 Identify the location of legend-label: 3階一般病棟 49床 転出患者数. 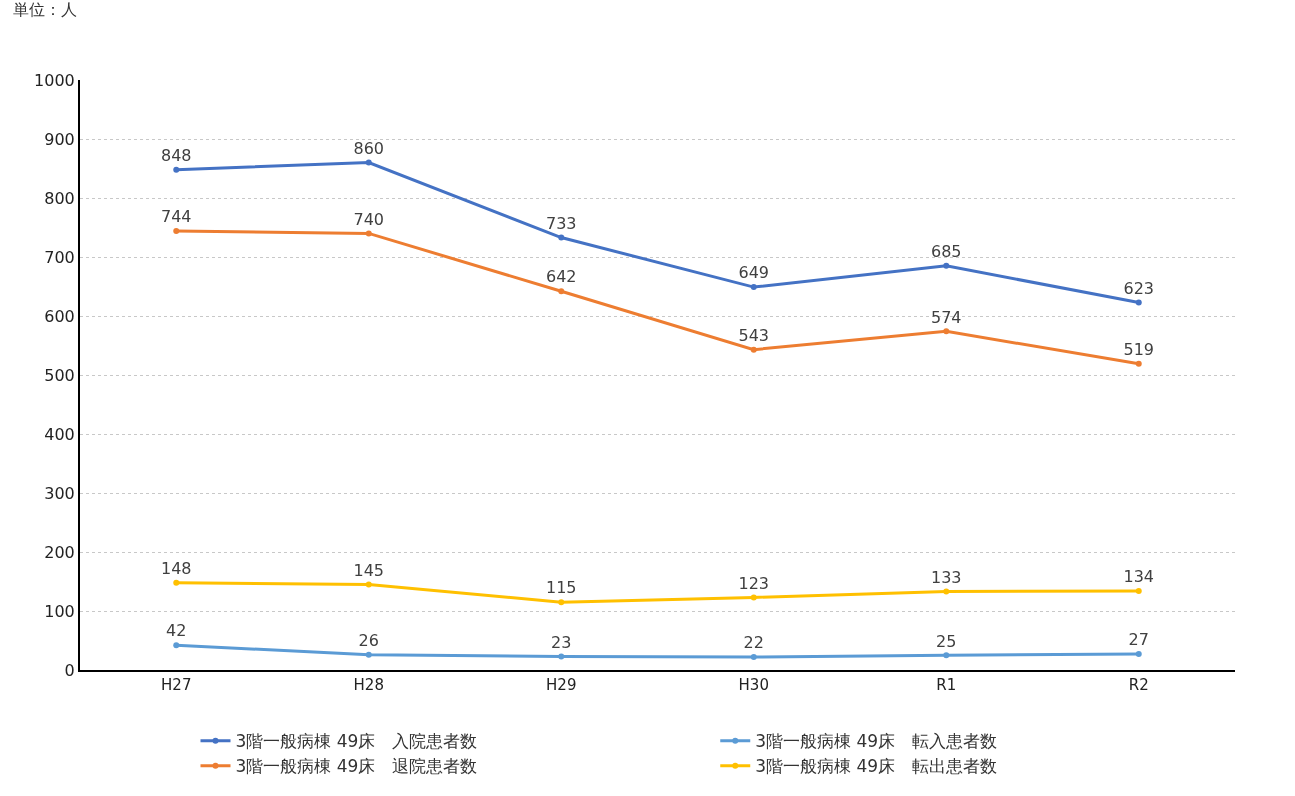
(876, 766).